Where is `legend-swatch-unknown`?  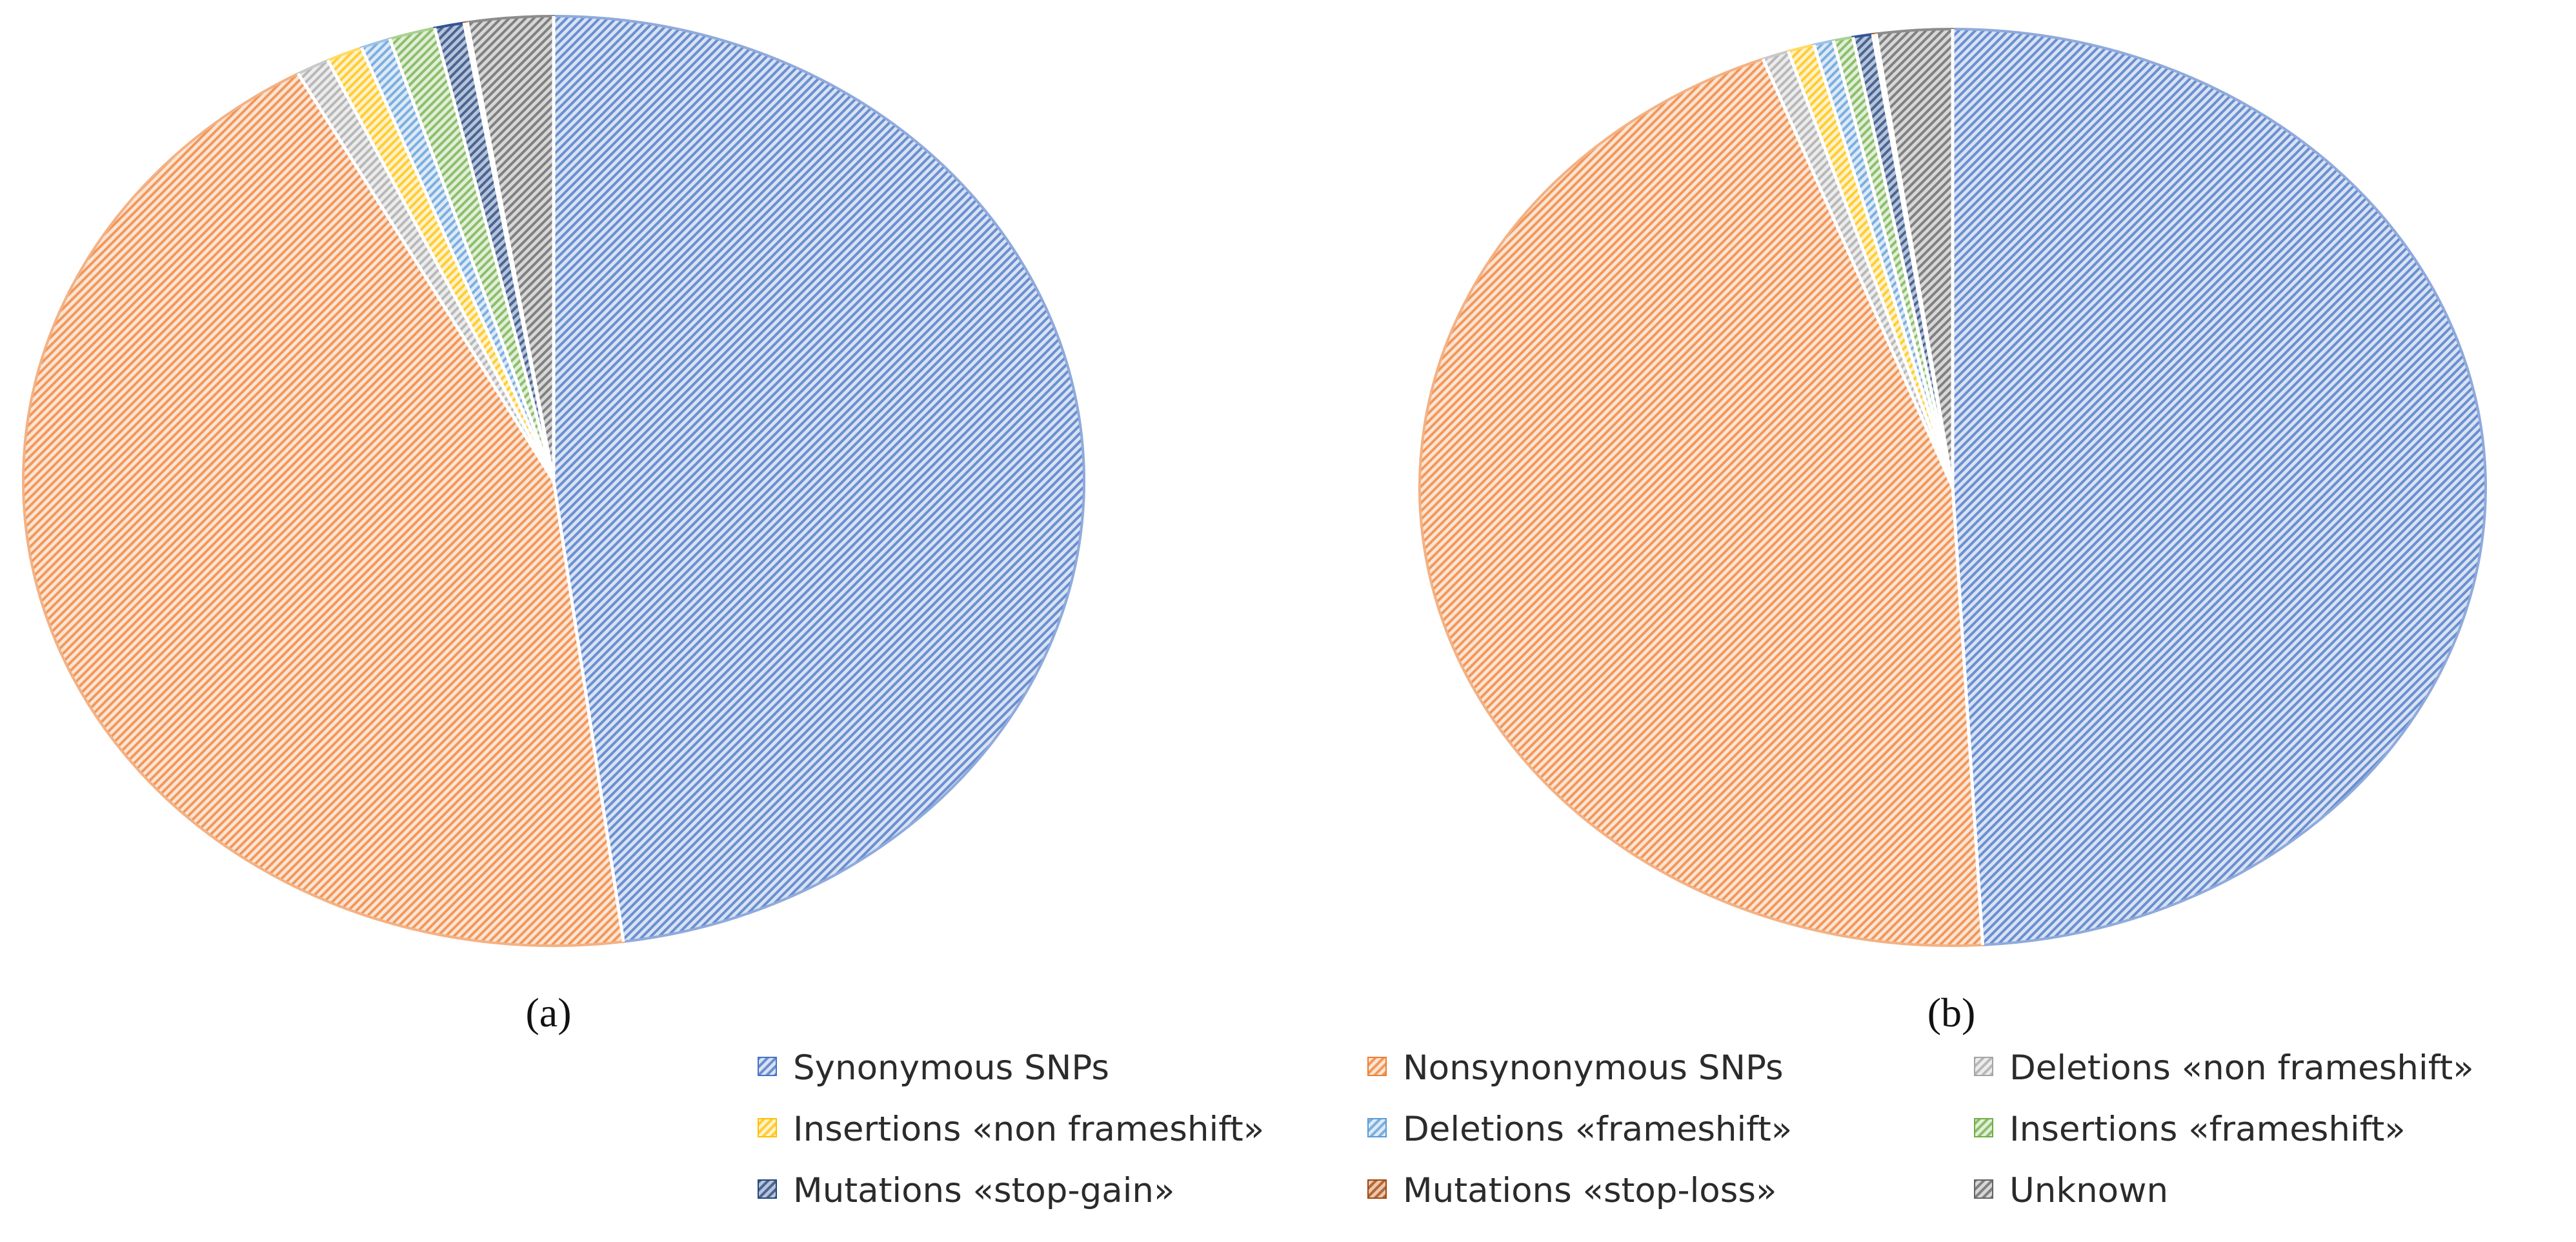 legend-swatch-unknown is located at coordinates (1984, 1189).